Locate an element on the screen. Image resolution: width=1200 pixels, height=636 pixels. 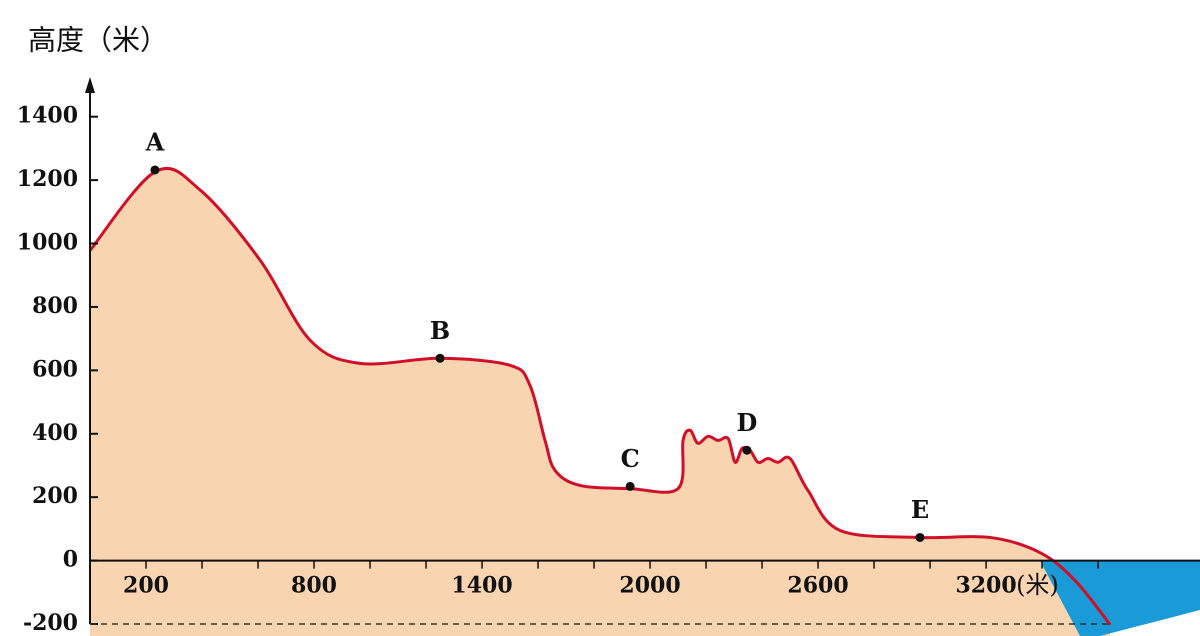
y-tick-label: -200 is located at coordinates (50, 623).